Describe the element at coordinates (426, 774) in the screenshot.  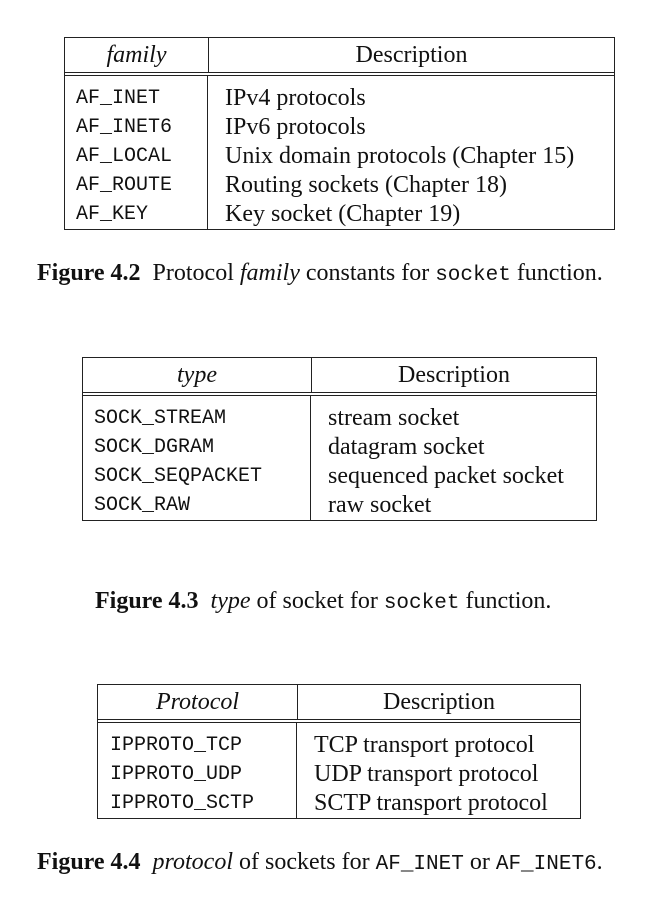
I see `table-row: UDP transport protocol` at that location.